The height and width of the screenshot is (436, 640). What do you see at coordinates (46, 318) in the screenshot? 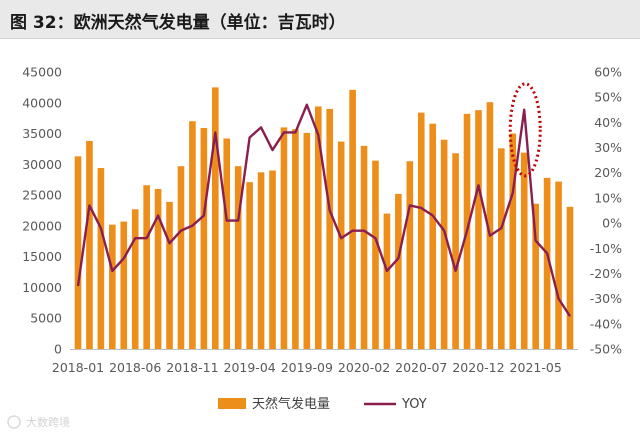
I see `left-tick-label: 5000` at bounding box center [46, 318].